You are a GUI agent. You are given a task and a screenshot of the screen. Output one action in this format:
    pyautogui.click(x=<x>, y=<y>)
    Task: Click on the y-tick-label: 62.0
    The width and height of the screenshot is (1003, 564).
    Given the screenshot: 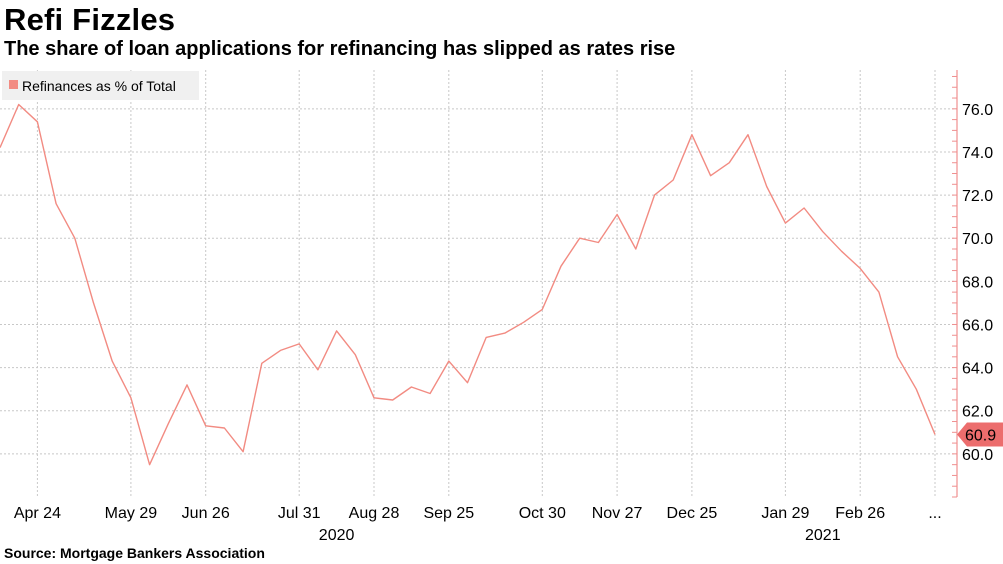 What is the action you would take?
    pyautogui.click(x=977, y=412)
    